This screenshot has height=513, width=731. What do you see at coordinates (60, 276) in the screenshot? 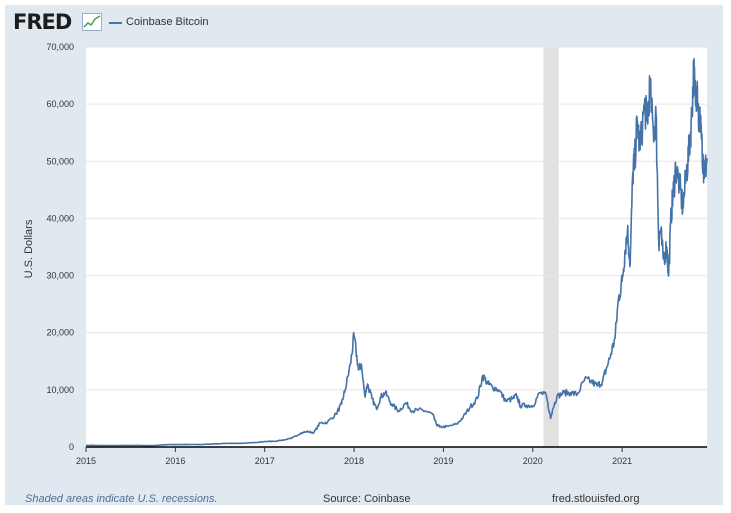
I see `y-tick-label: 30,000` at bounding box center [60, 276].